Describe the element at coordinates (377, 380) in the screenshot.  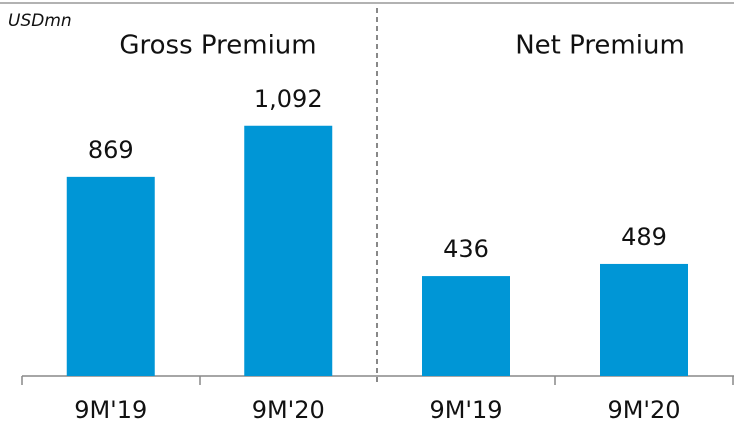
I see `category-separators` at that location.